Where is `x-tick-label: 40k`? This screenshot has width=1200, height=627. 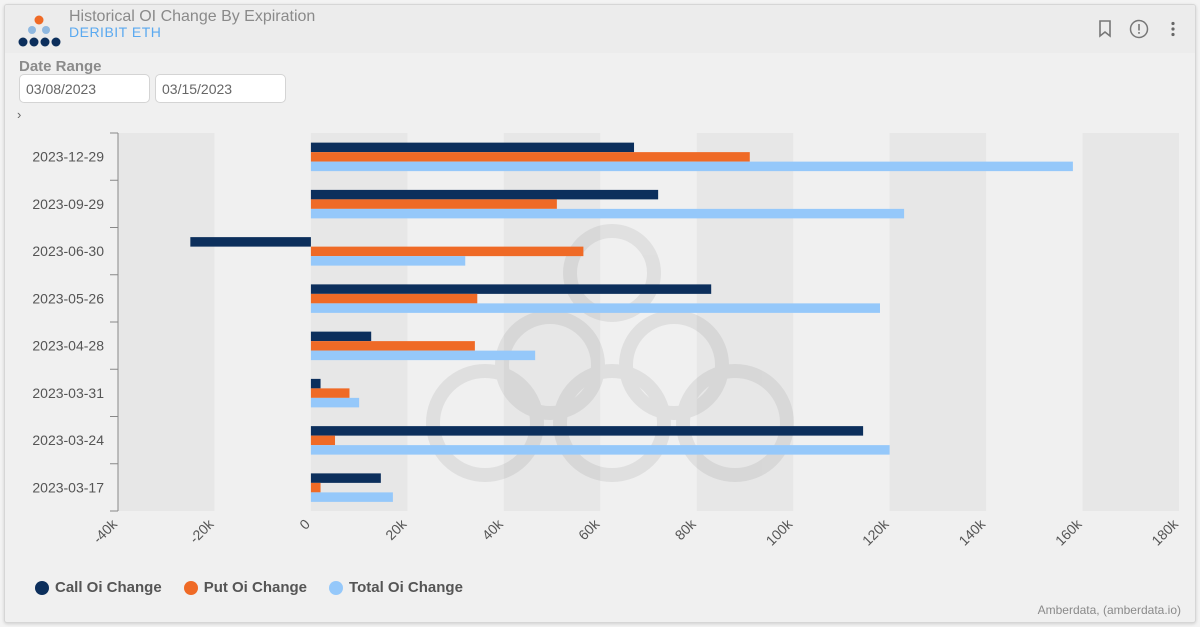
x-tick-label: 40k is located at coordinates (493, 529).